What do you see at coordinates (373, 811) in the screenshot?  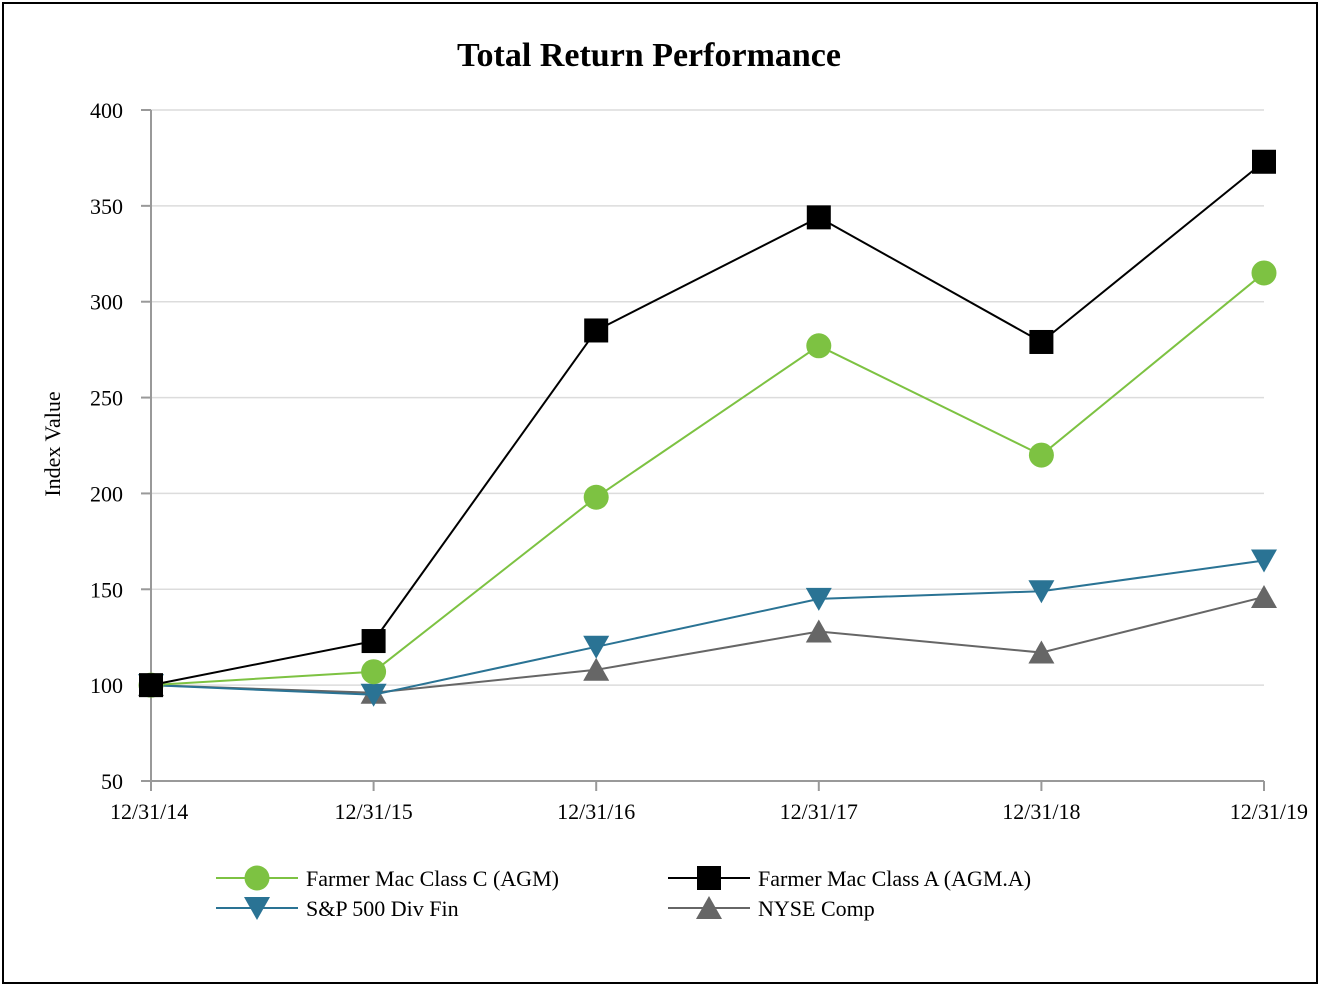 I see `x-tick-label: 12/31/15` at bounding box center [373, 811].